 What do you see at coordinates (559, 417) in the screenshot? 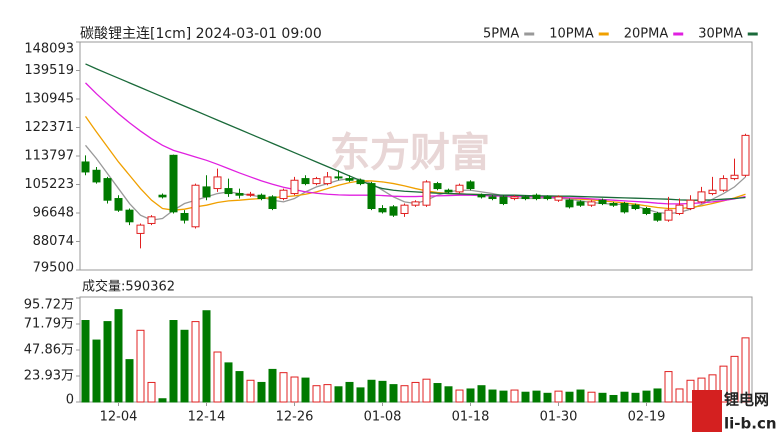
I see `x-tick-label: 01-30` at bounding box center [559, 417].